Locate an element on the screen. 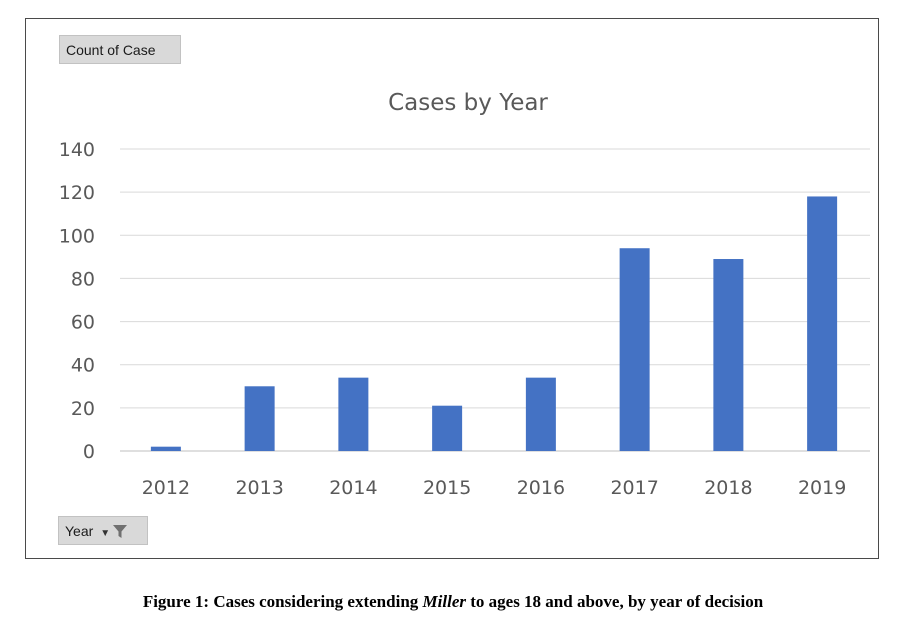  y-tick-label: 100 is located at coordinates (77, 236).